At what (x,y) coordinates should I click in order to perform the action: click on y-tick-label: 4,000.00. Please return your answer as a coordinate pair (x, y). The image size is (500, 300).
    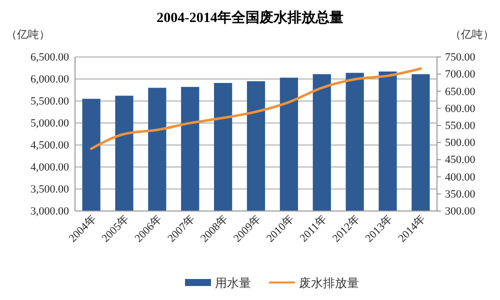
    Looking at the image, I should click on (50, 168).